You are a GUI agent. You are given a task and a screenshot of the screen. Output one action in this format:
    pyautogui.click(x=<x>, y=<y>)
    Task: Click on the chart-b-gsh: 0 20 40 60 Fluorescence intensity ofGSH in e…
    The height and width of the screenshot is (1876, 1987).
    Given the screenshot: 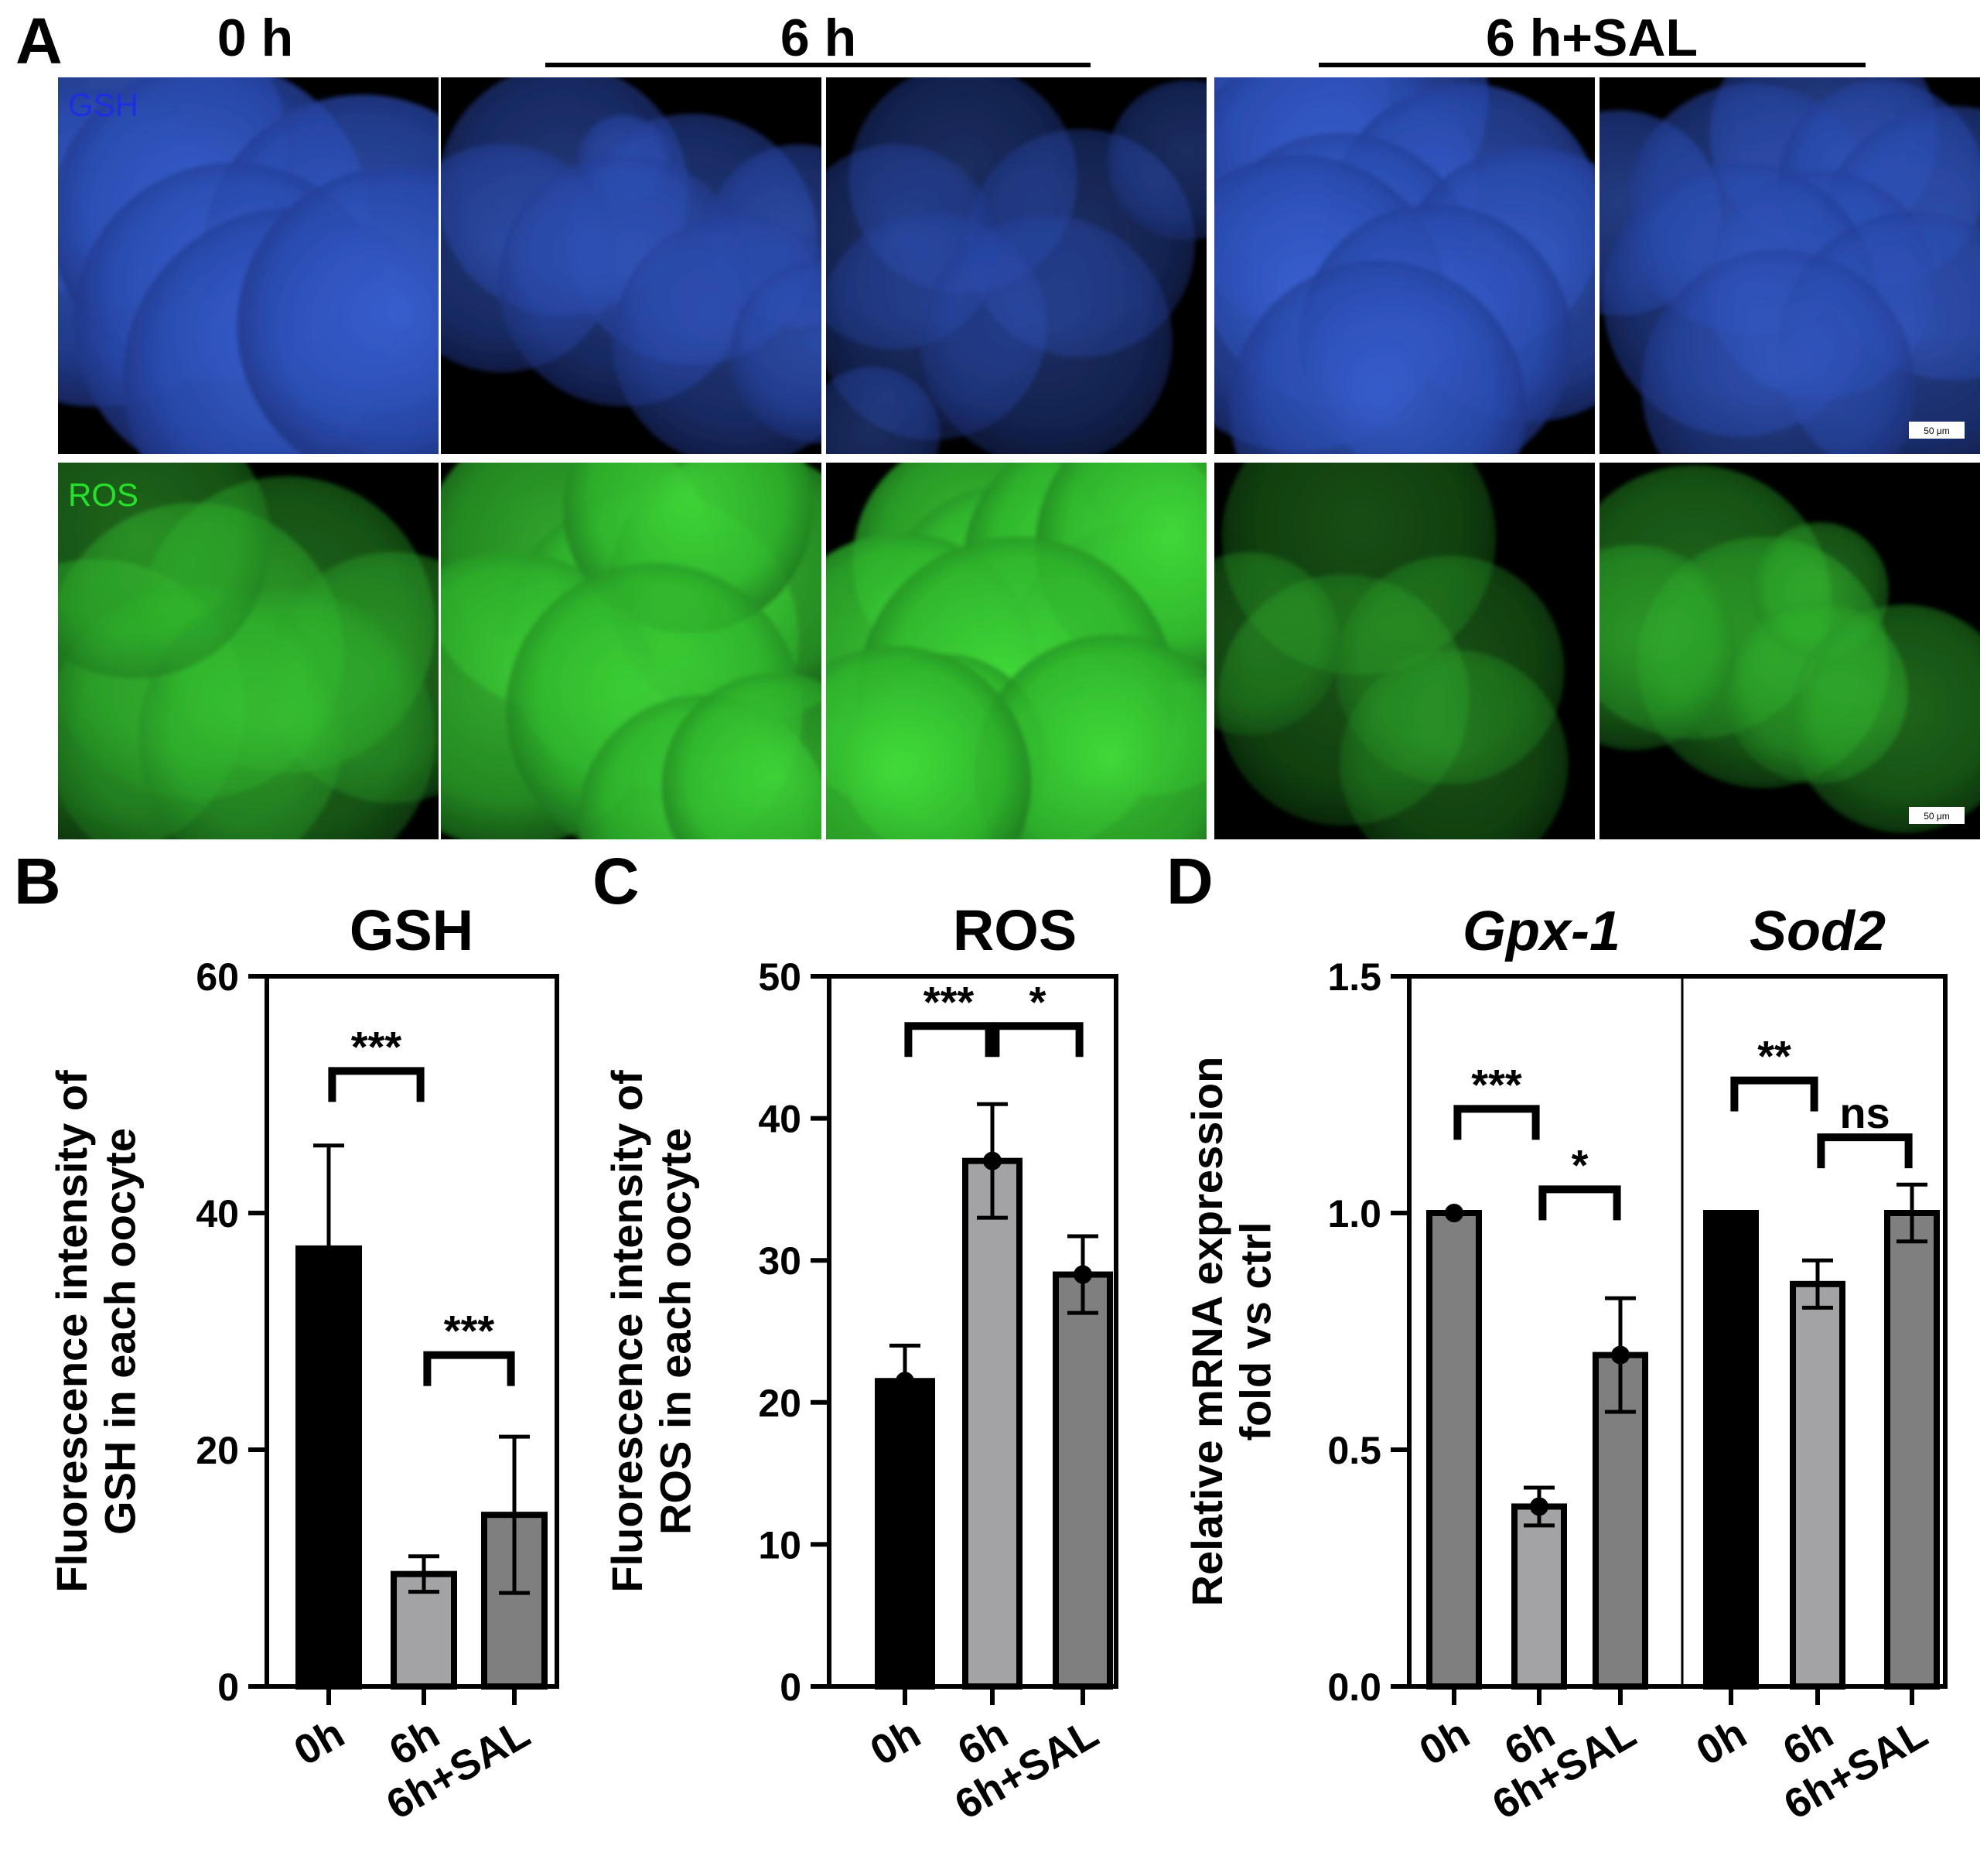 What is the action you would take?
    pyautogui.click(x=303, y=1363)
    